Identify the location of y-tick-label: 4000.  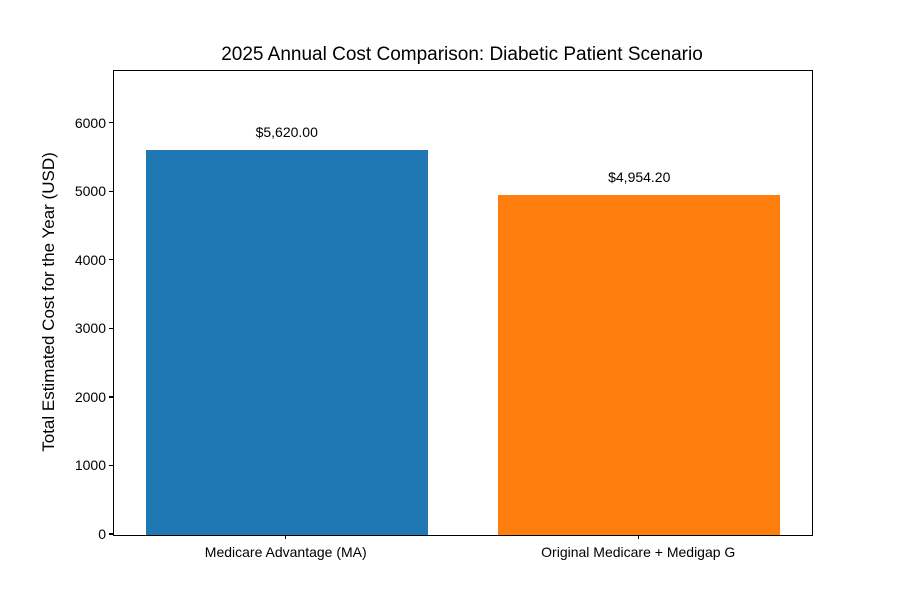
(90, 259).